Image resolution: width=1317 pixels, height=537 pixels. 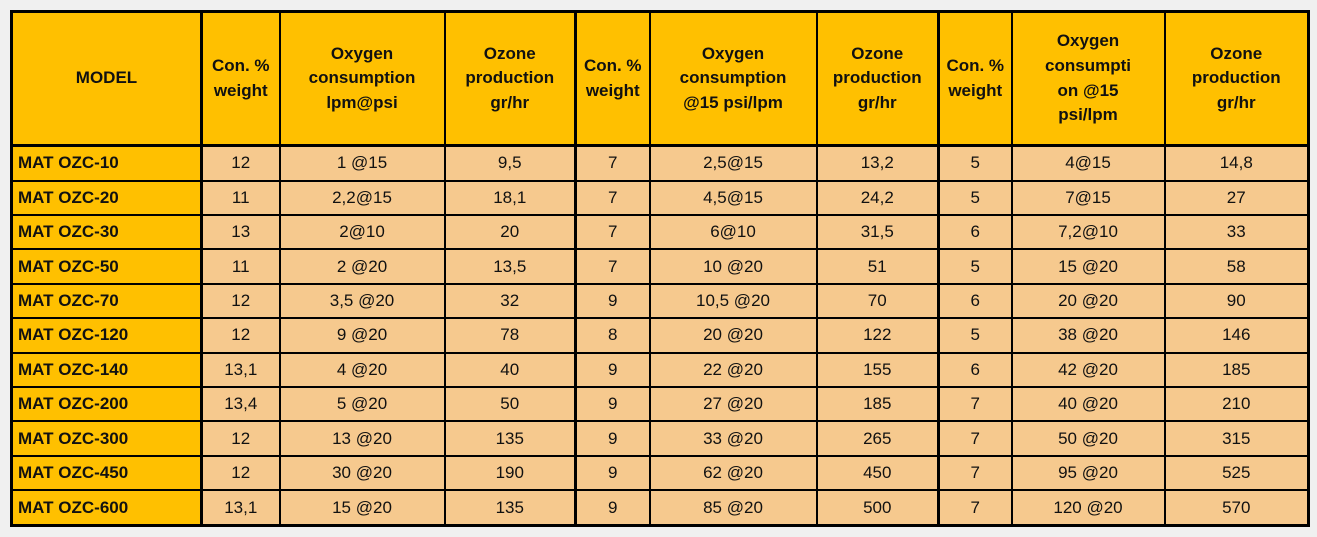 What do you see at coordinates (733, 301) in the screenshot?
I see `value-cell: 10,5 @20` at bounding box center [733, 301].